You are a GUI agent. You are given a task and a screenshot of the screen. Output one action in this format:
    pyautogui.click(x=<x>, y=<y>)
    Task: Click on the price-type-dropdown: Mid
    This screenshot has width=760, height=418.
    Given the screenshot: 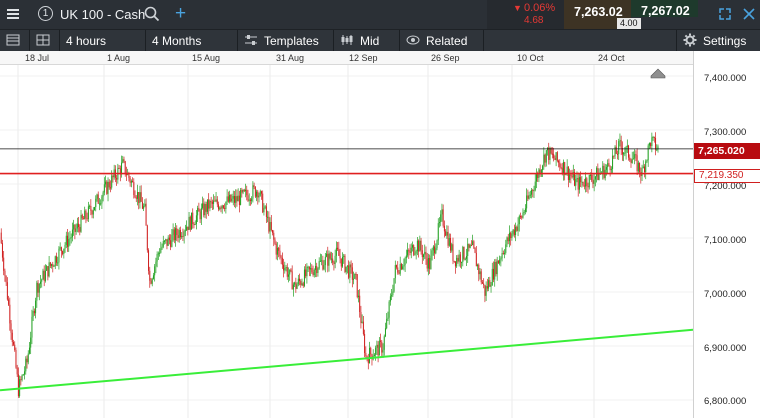 What is the action you would take?
    pyautogui.click(x=367, y=41)
    